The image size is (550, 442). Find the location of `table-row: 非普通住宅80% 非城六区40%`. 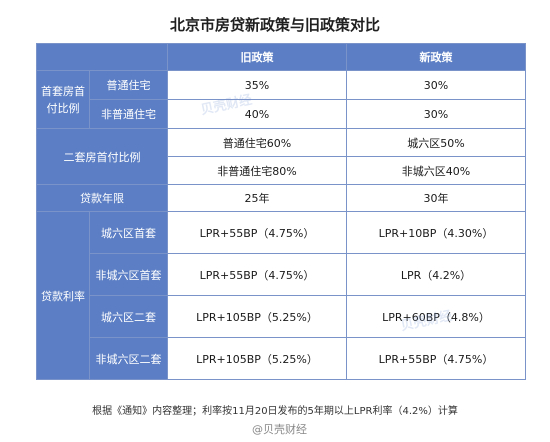

table-row: 非普通住宅80% 非城六区40% is located at coordinates (281, 170).